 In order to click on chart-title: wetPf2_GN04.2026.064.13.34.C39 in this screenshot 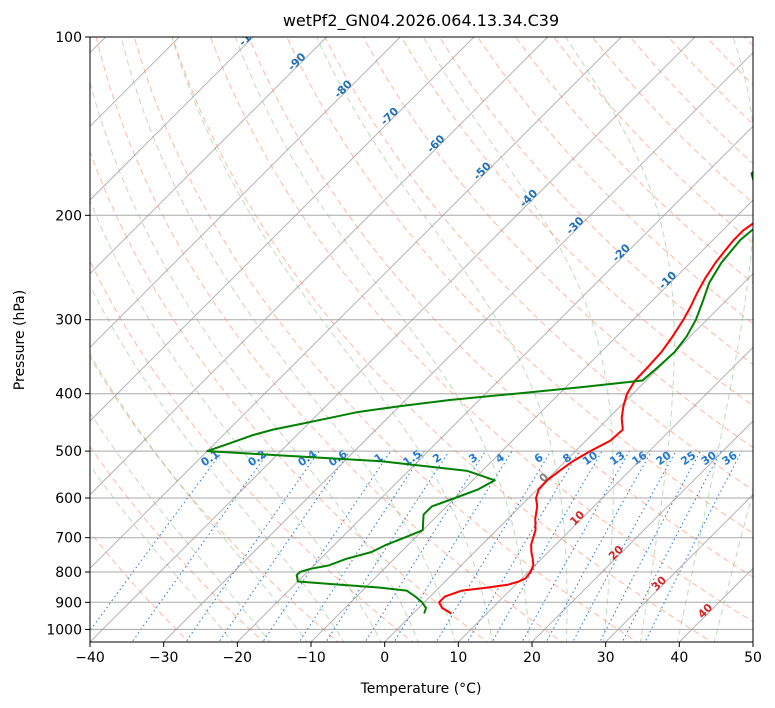, I will do `click(421, 21)`.